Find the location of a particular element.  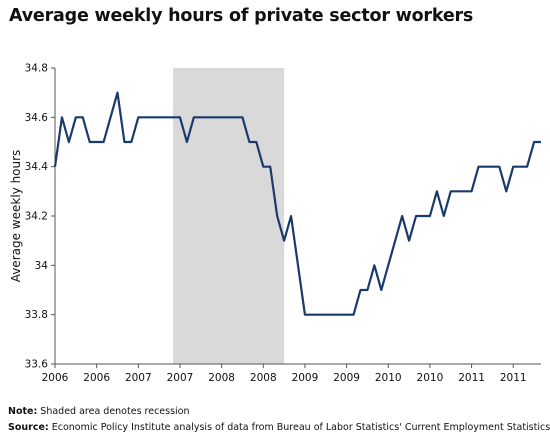

y-tick-label: 34.8 is located at coordinates (36, 69).